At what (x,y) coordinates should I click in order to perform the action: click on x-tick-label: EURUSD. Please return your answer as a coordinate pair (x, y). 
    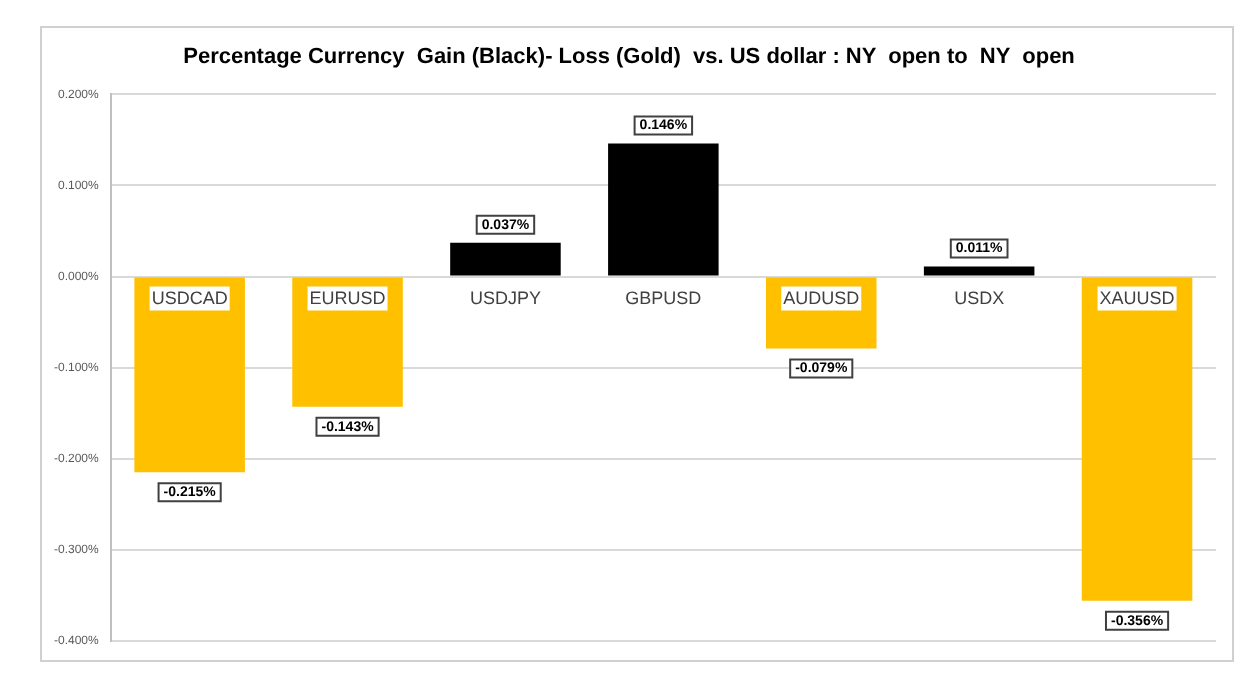
    Looking at the image, I should click on (348, 297).